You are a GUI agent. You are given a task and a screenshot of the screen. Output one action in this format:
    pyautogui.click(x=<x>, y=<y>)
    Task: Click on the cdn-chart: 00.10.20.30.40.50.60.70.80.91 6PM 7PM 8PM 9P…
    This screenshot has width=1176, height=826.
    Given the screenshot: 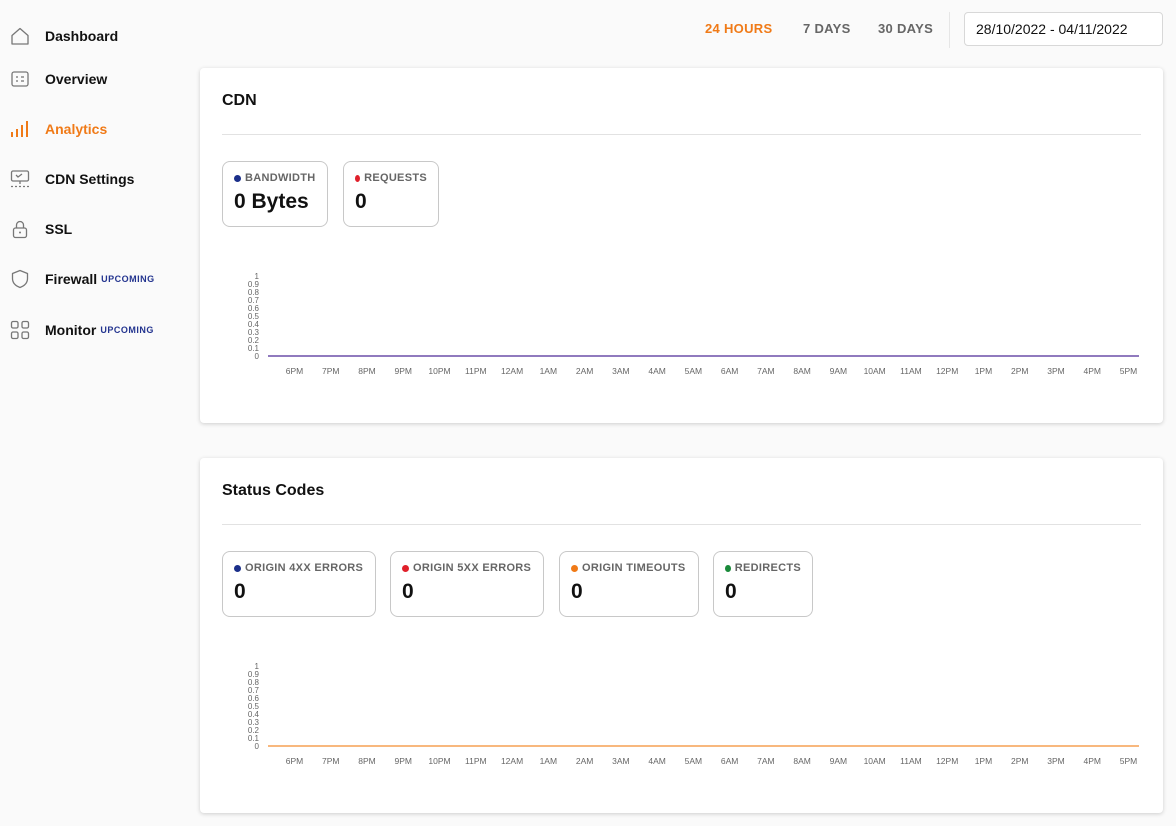 What is the action you would take?
    pyautogui.click(x=693, y=324)
    